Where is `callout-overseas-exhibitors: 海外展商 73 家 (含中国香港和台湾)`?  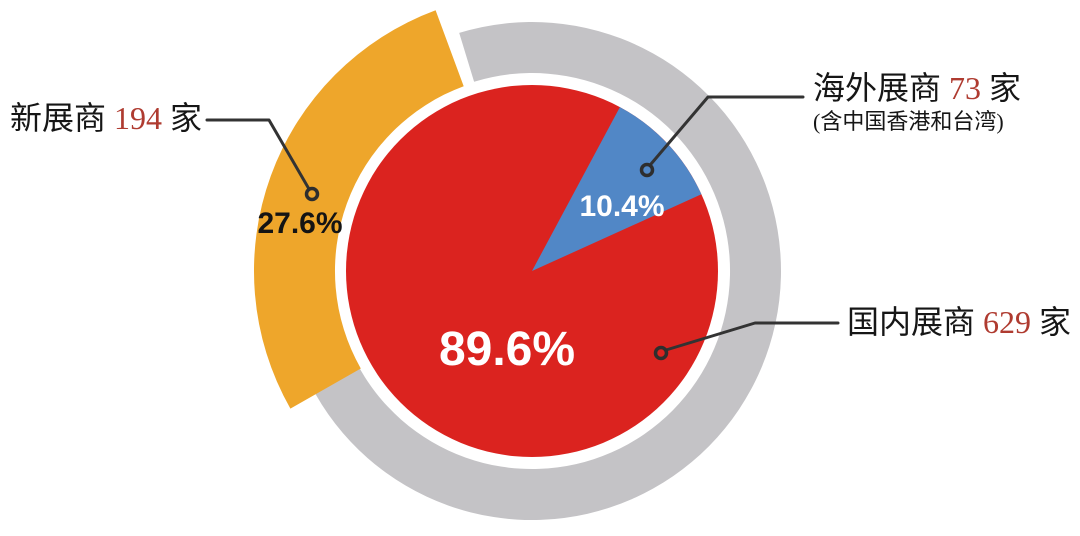 callout-overseas-exhibitors: 海外展商 73 家 (含中国香港和台湾) is located at coordinates (917, 104).